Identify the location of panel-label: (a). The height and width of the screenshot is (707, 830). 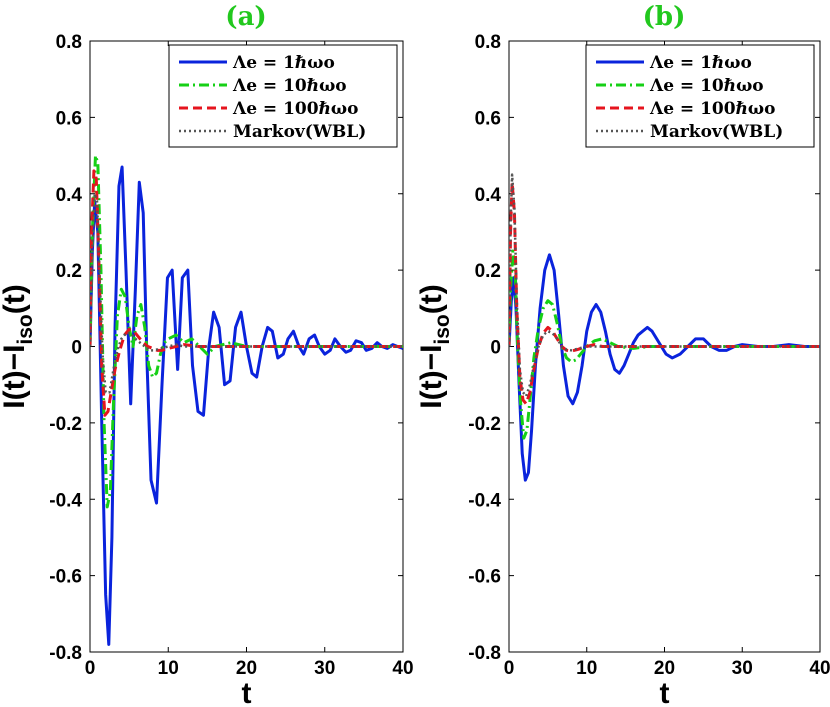
(245, 17).